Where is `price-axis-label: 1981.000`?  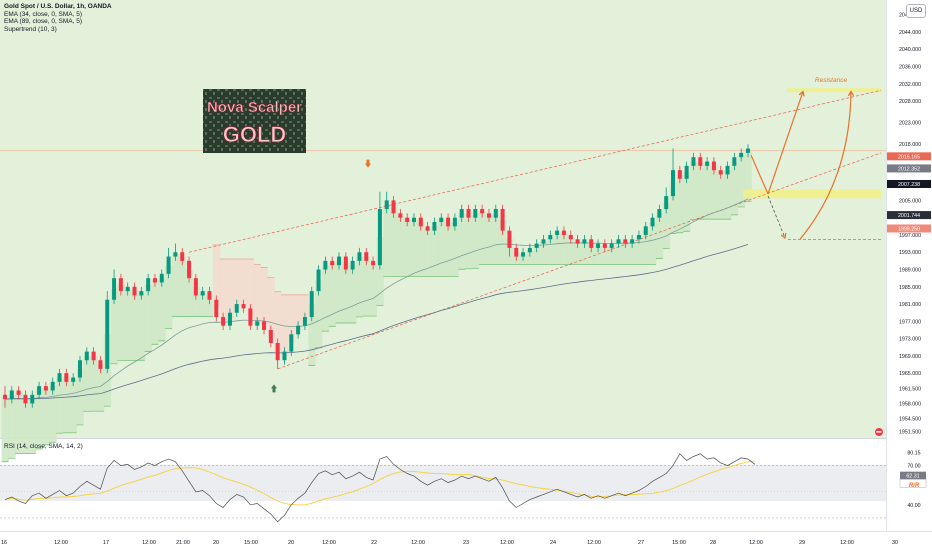 price-axis-label: 1981.000 is located at coordinates (910, 305).